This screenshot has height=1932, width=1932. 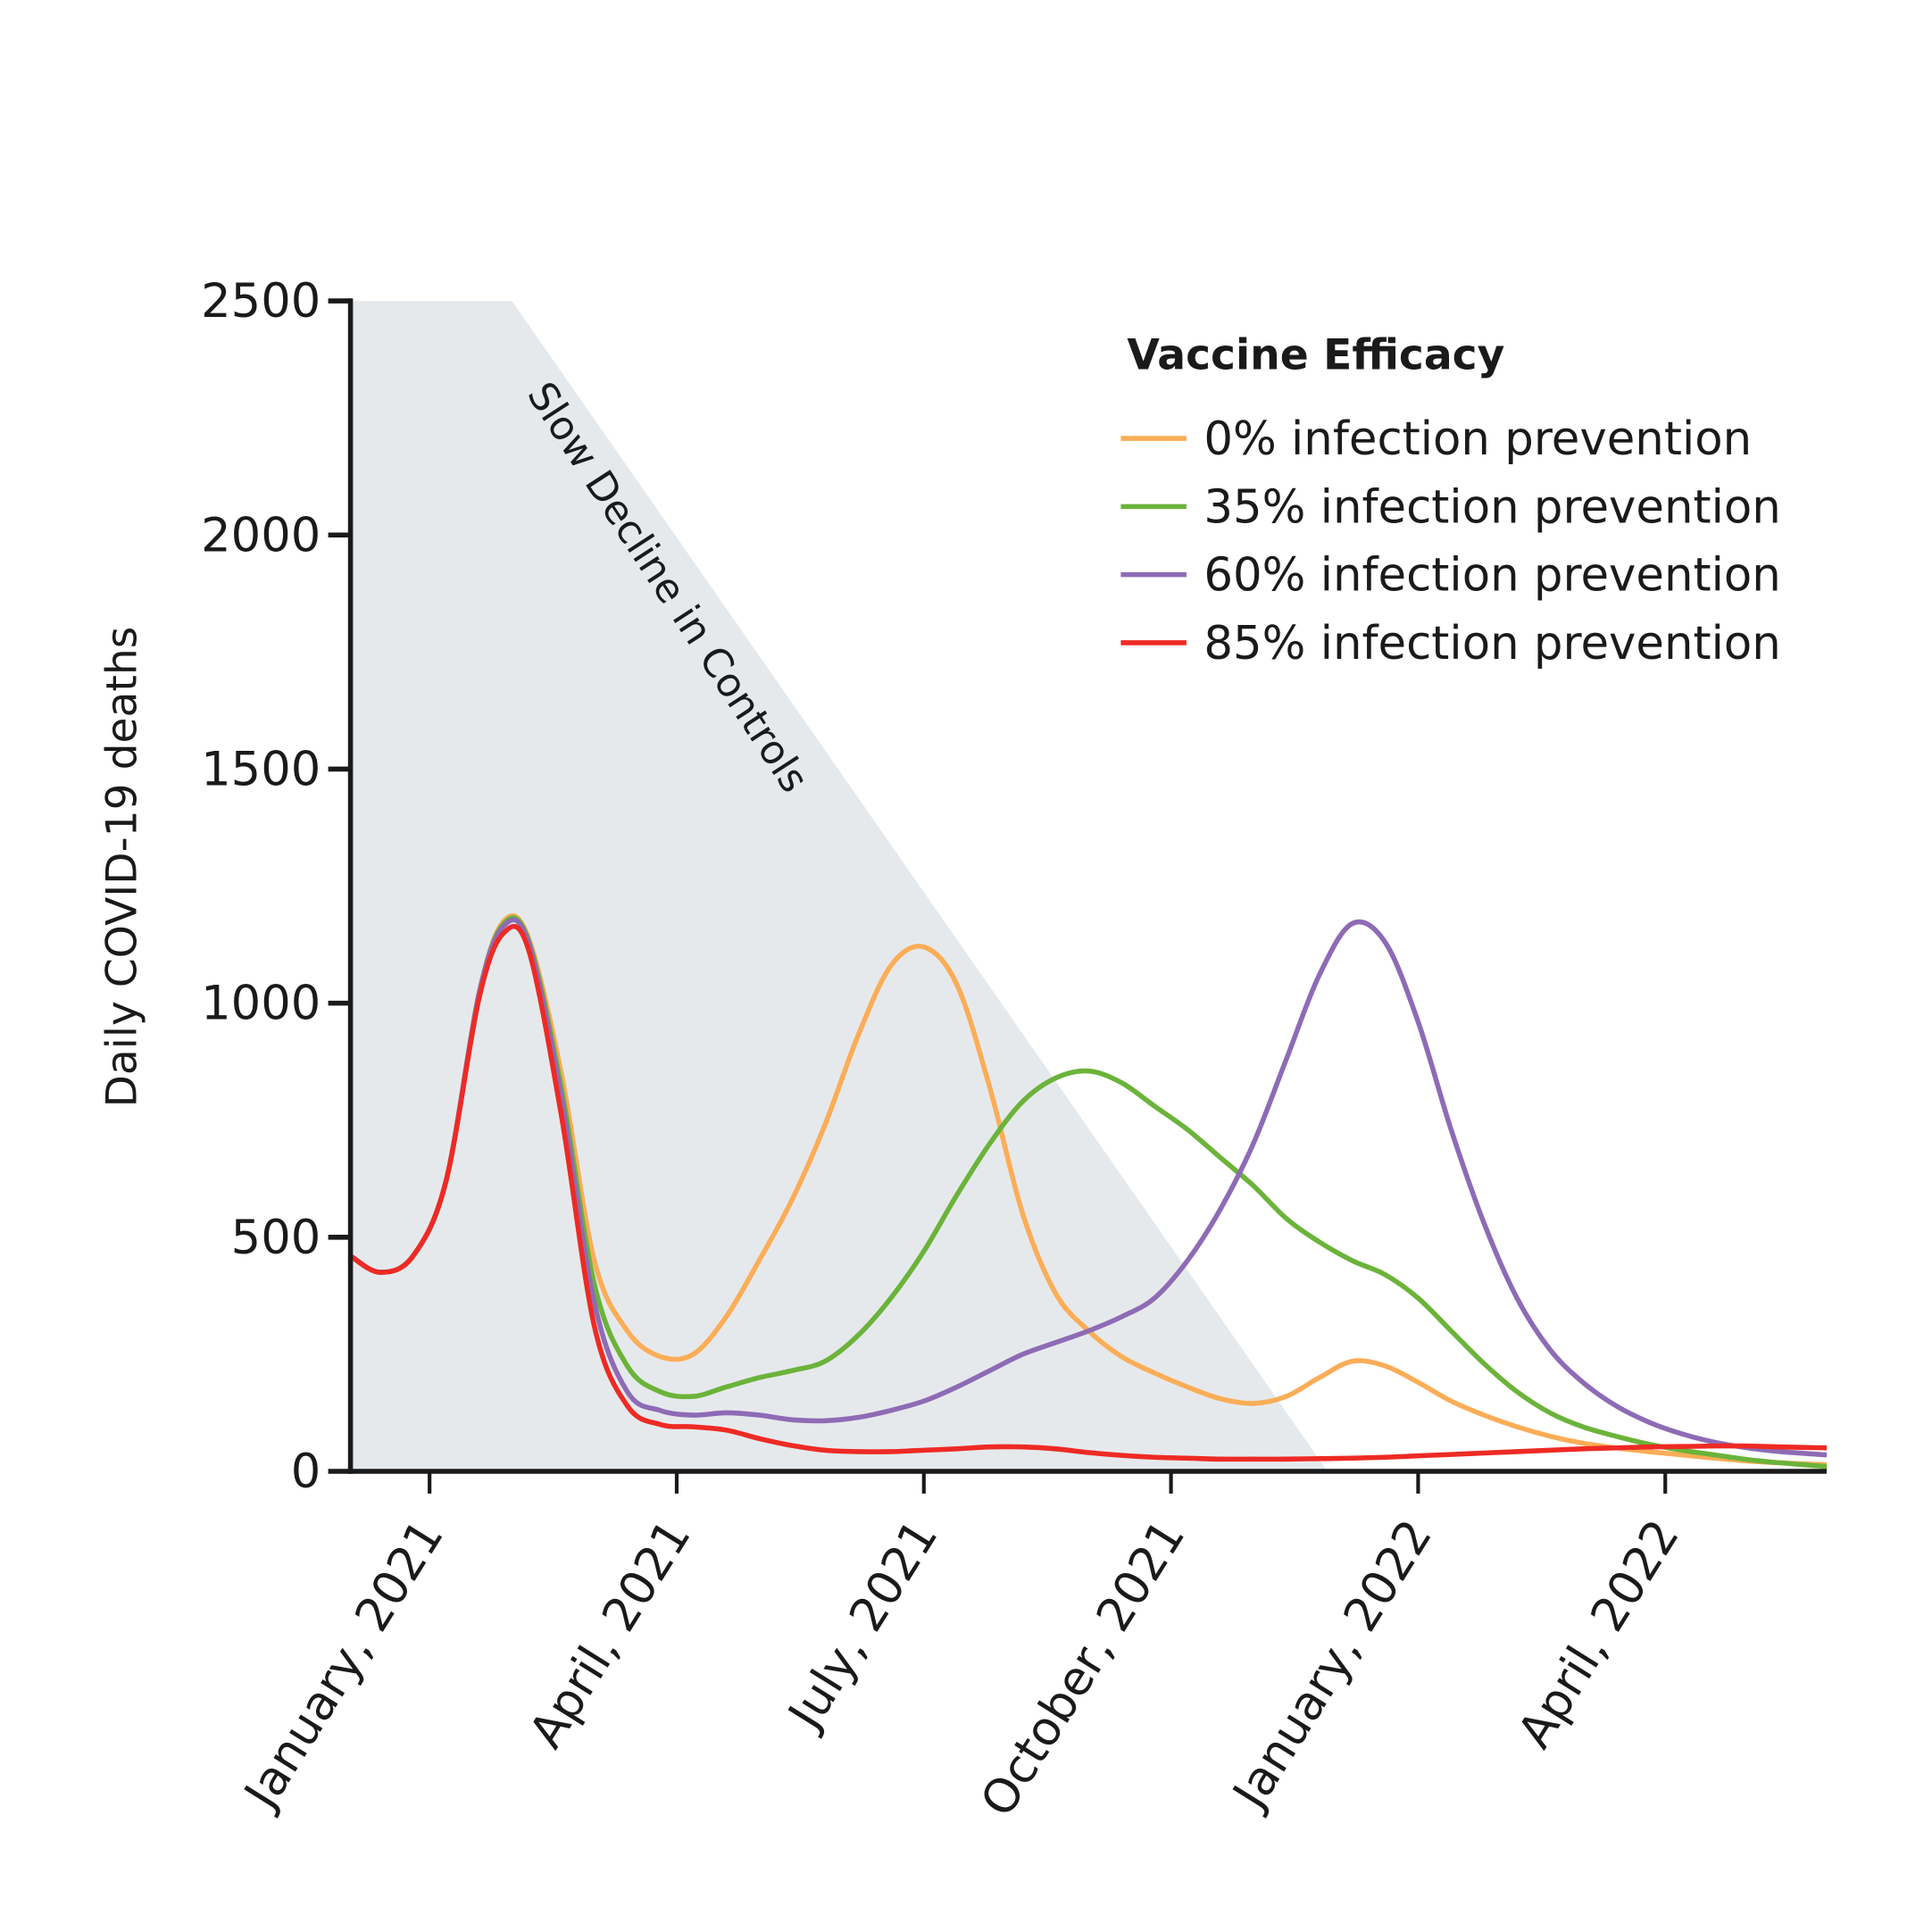 What do you see at coordinates (122, 867) in the screenshot?
I see `y-axis-label: Daily COVID-19 deaths` at bounding box center [122, 867].